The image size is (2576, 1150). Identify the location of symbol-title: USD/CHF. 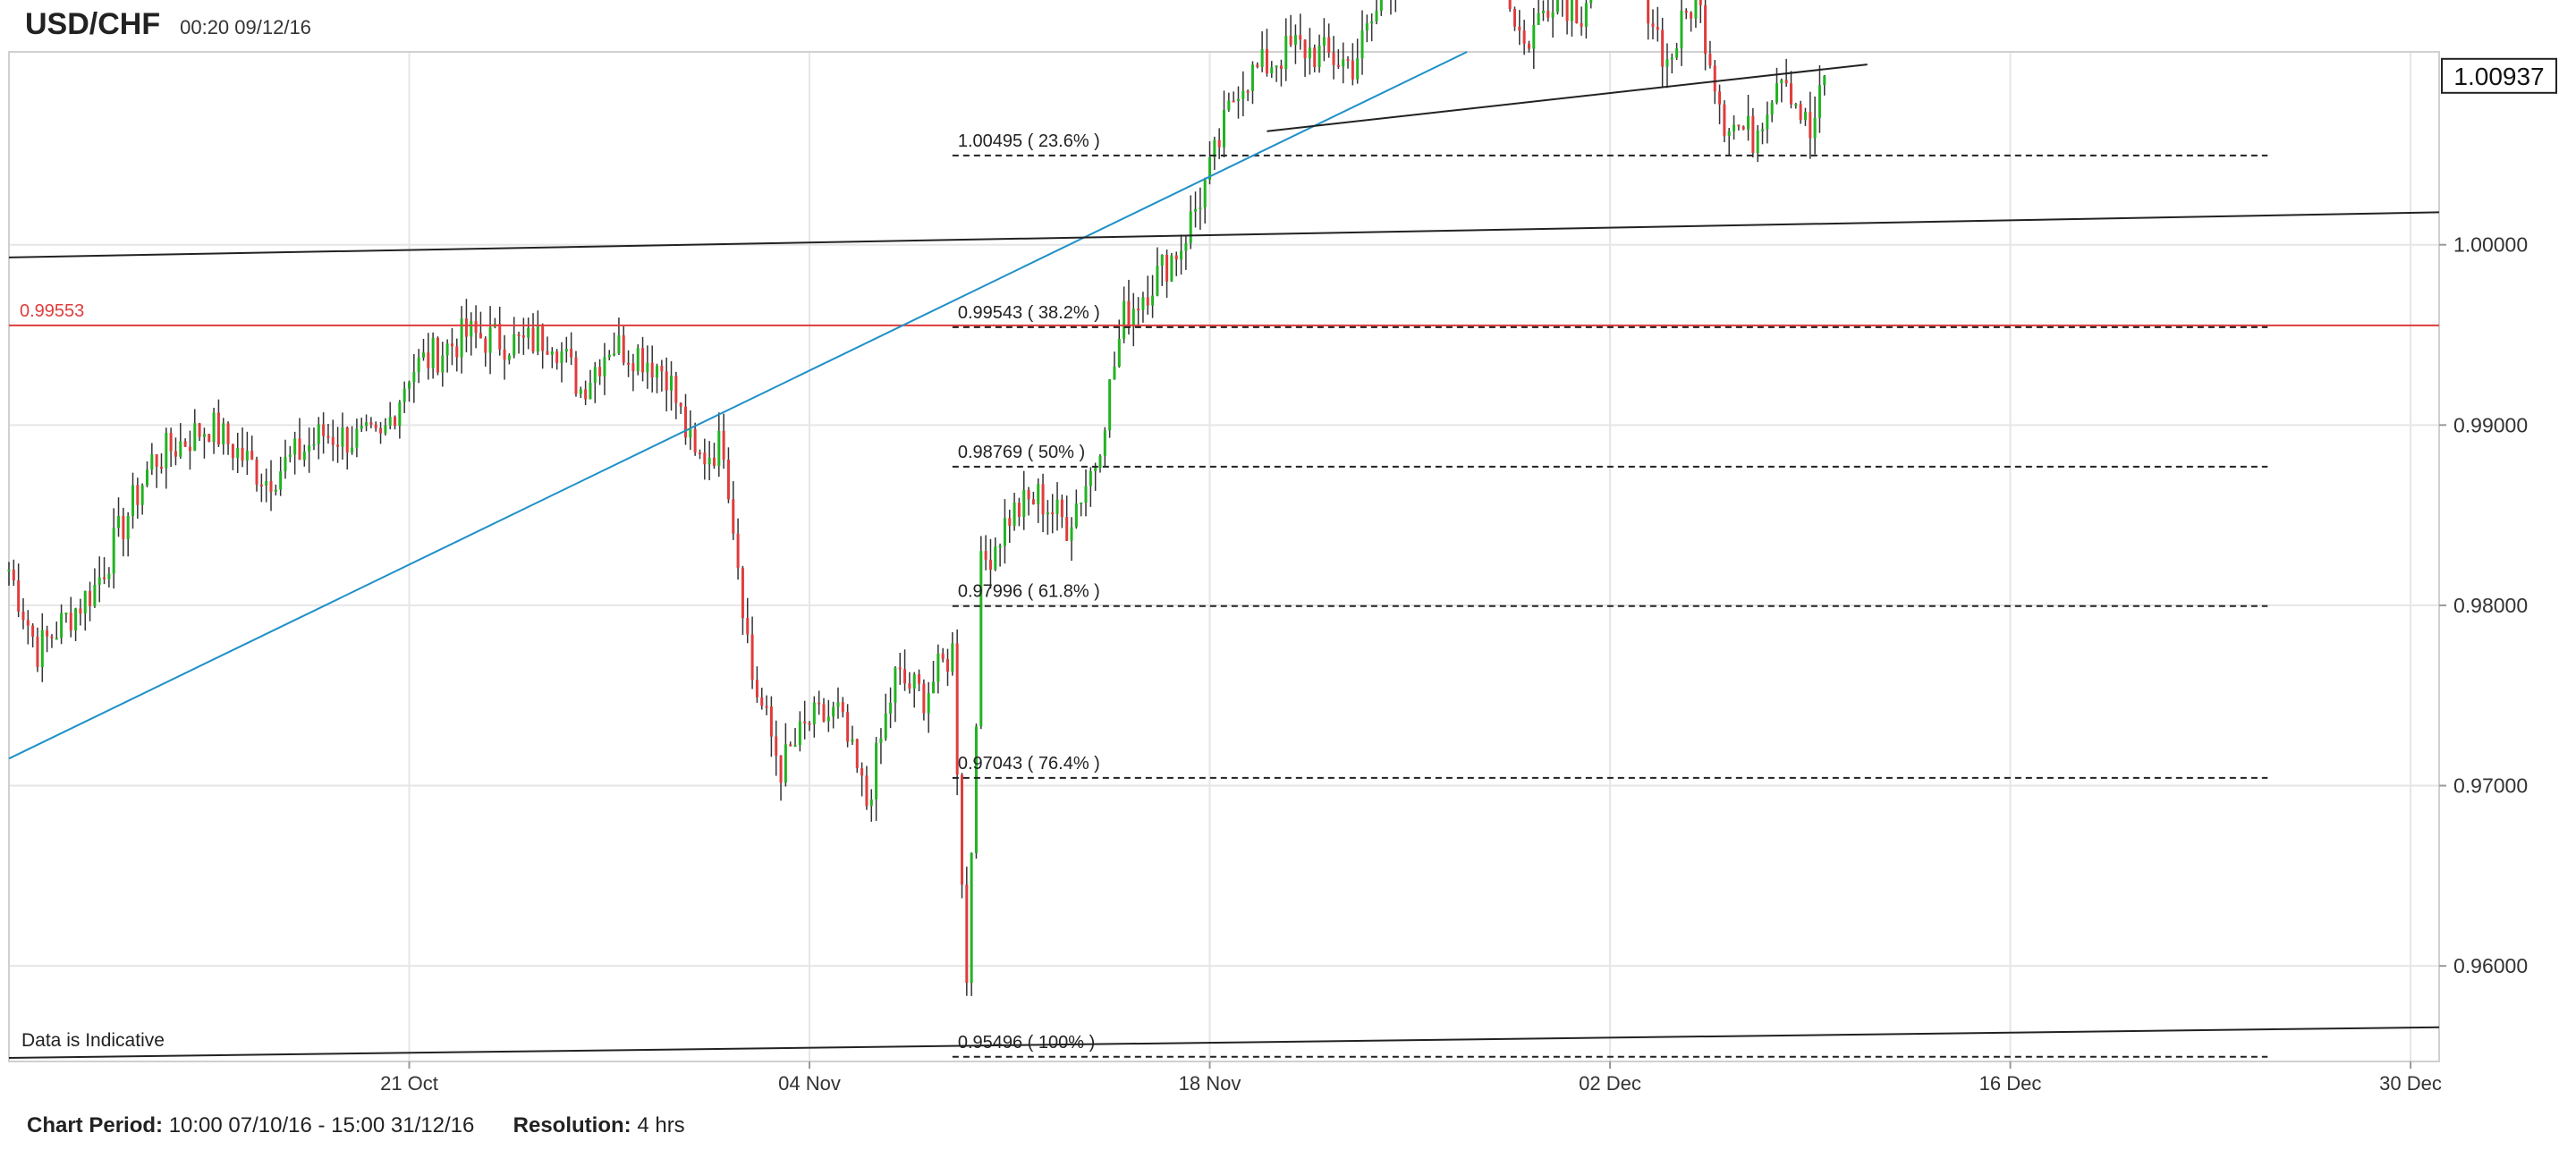
(93, 24).